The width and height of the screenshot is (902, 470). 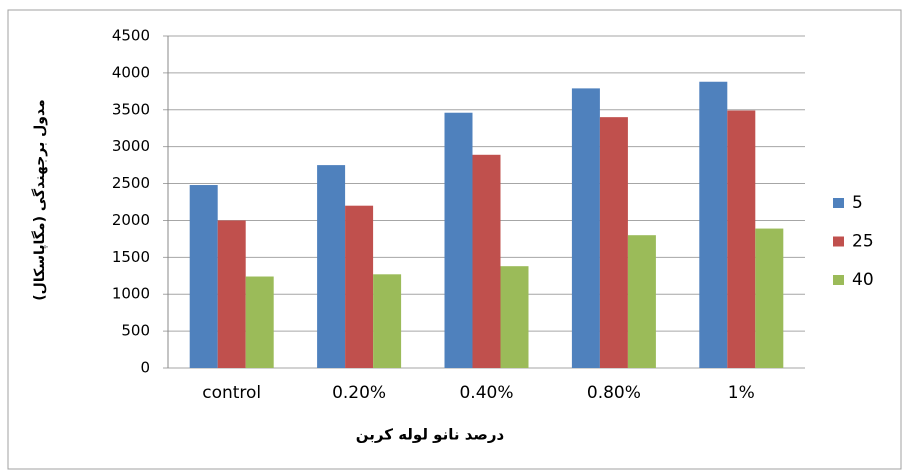 What do you see at coordinates (131, 72) in the screenshot?
I see `y-tick-label: 4000` at bounding box center [131, 72].